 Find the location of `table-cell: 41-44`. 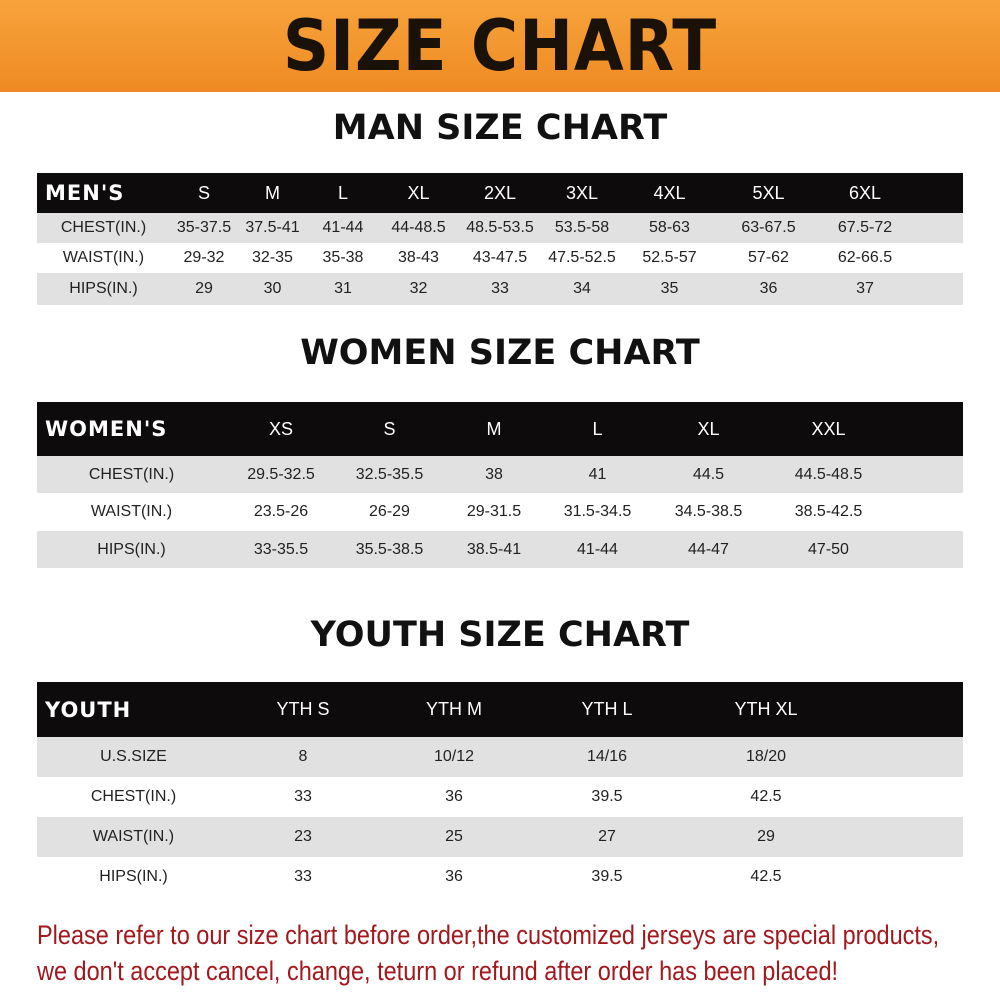

table-cell: 41-44 is located at coordinates (597, 549).